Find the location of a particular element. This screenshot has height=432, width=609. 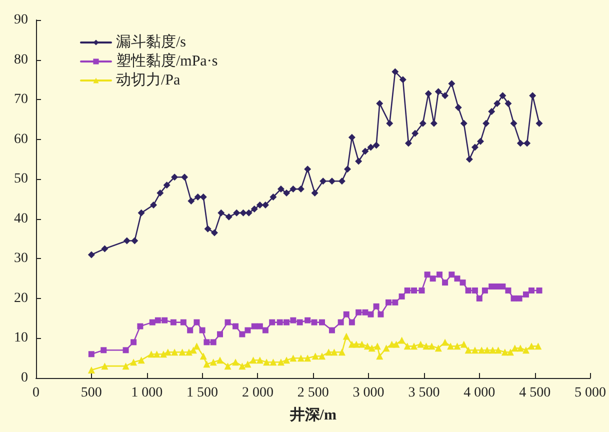

x-tick-label: 2 500 is located at coordinates (313, 393).